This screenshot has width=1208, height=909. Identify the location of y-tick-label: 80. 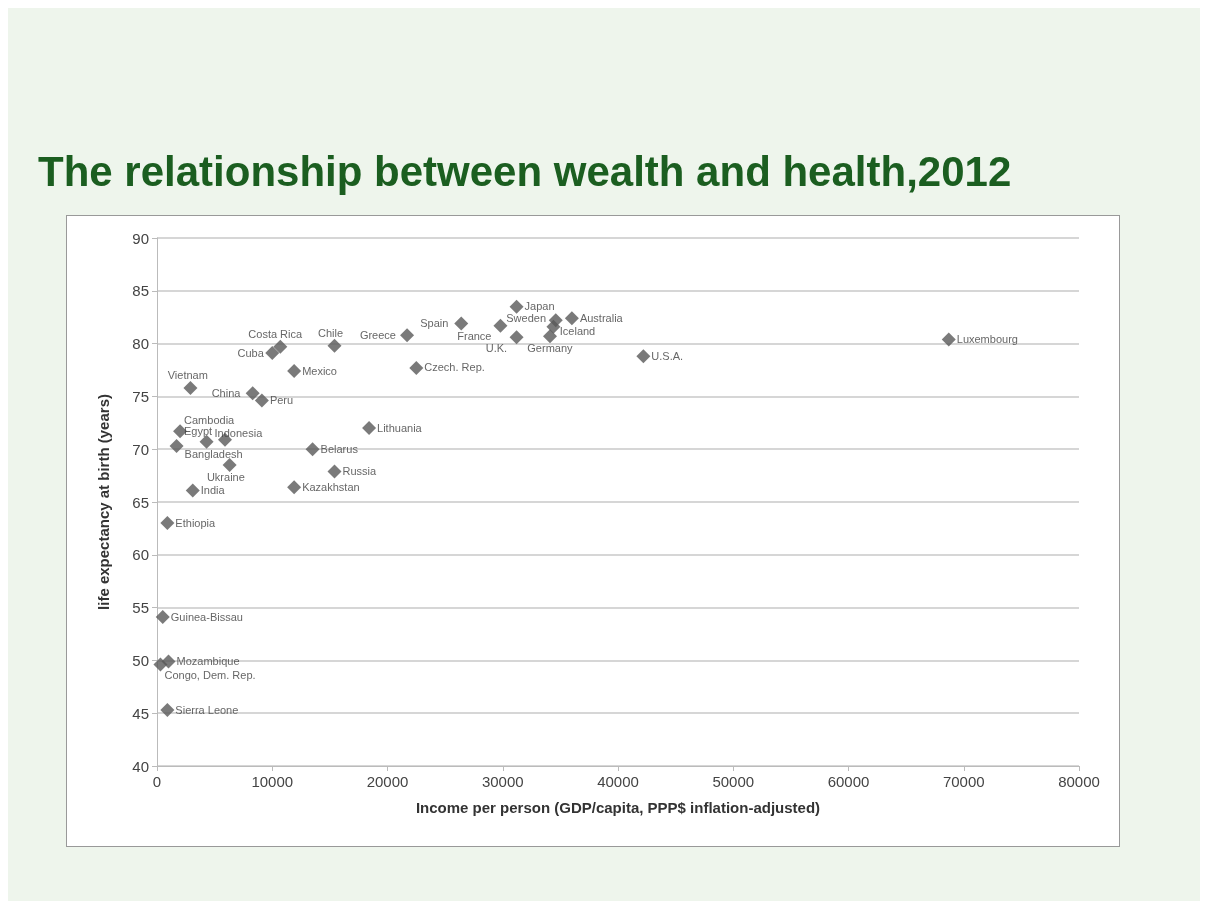
(140, 344).